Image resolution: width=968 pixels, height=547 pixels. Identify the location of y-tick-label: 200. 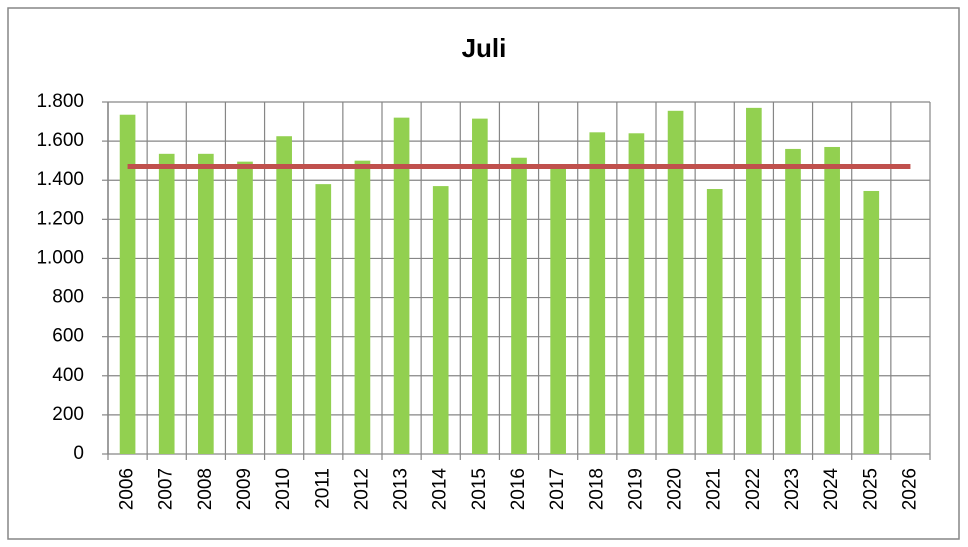
(68, 414).